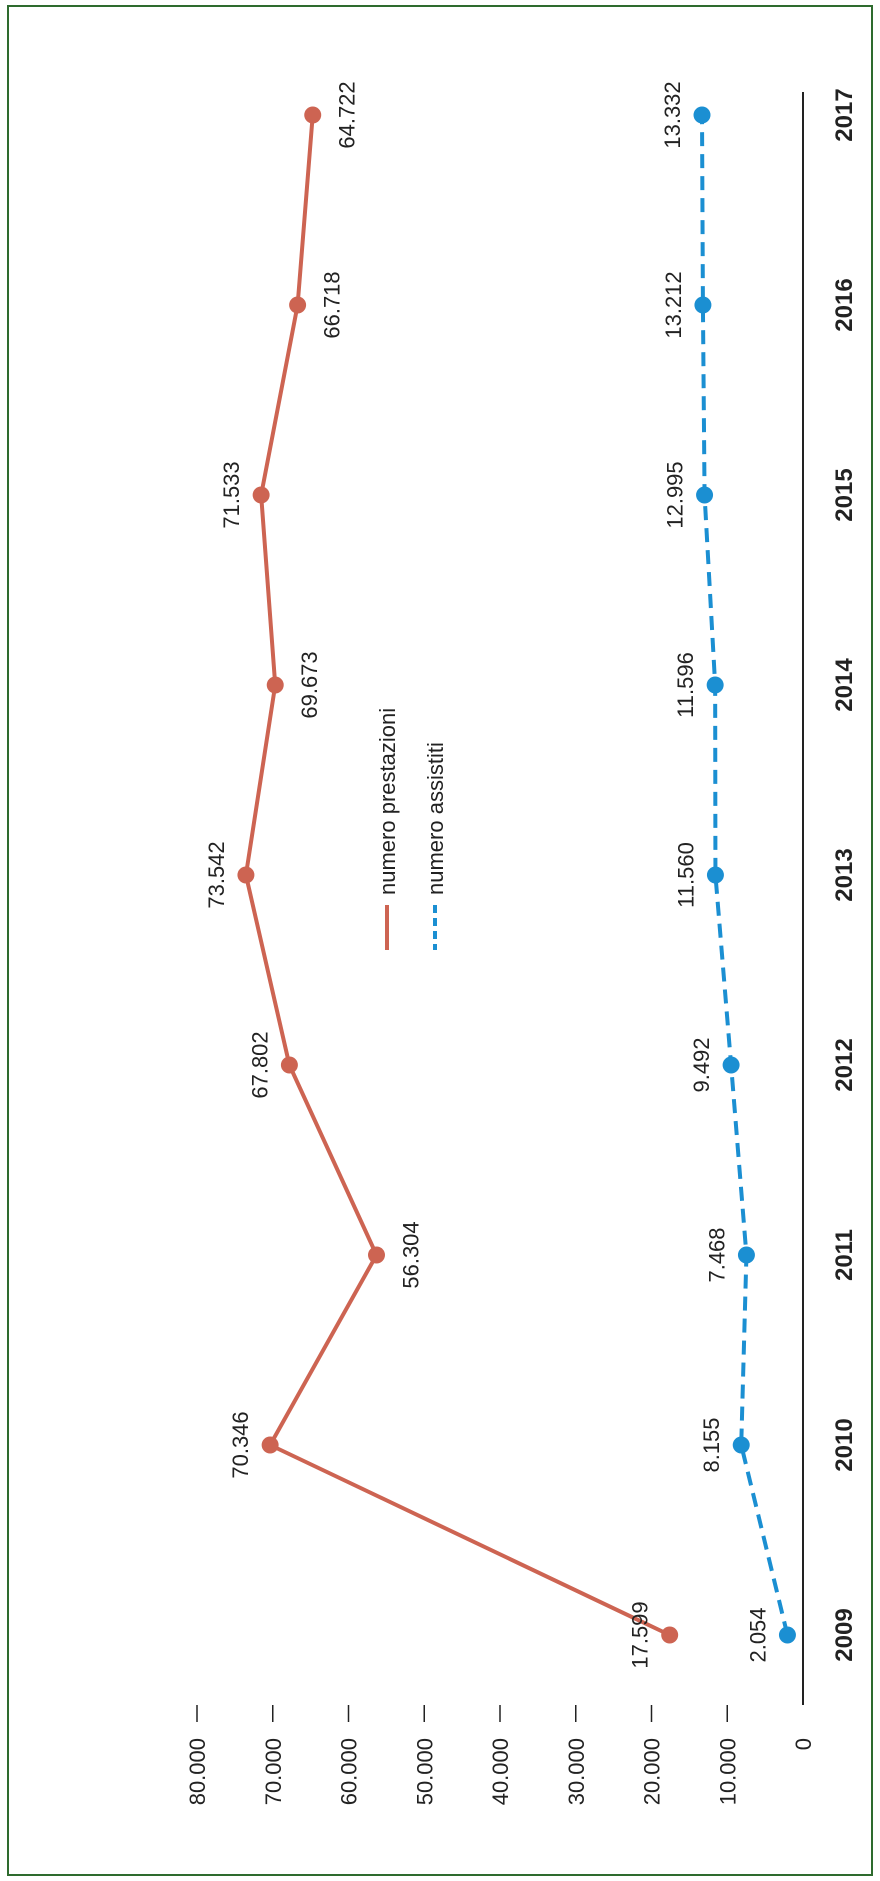 The image size is (880, 1881). I want to click on data-label: 11.560, so click(685, 875).